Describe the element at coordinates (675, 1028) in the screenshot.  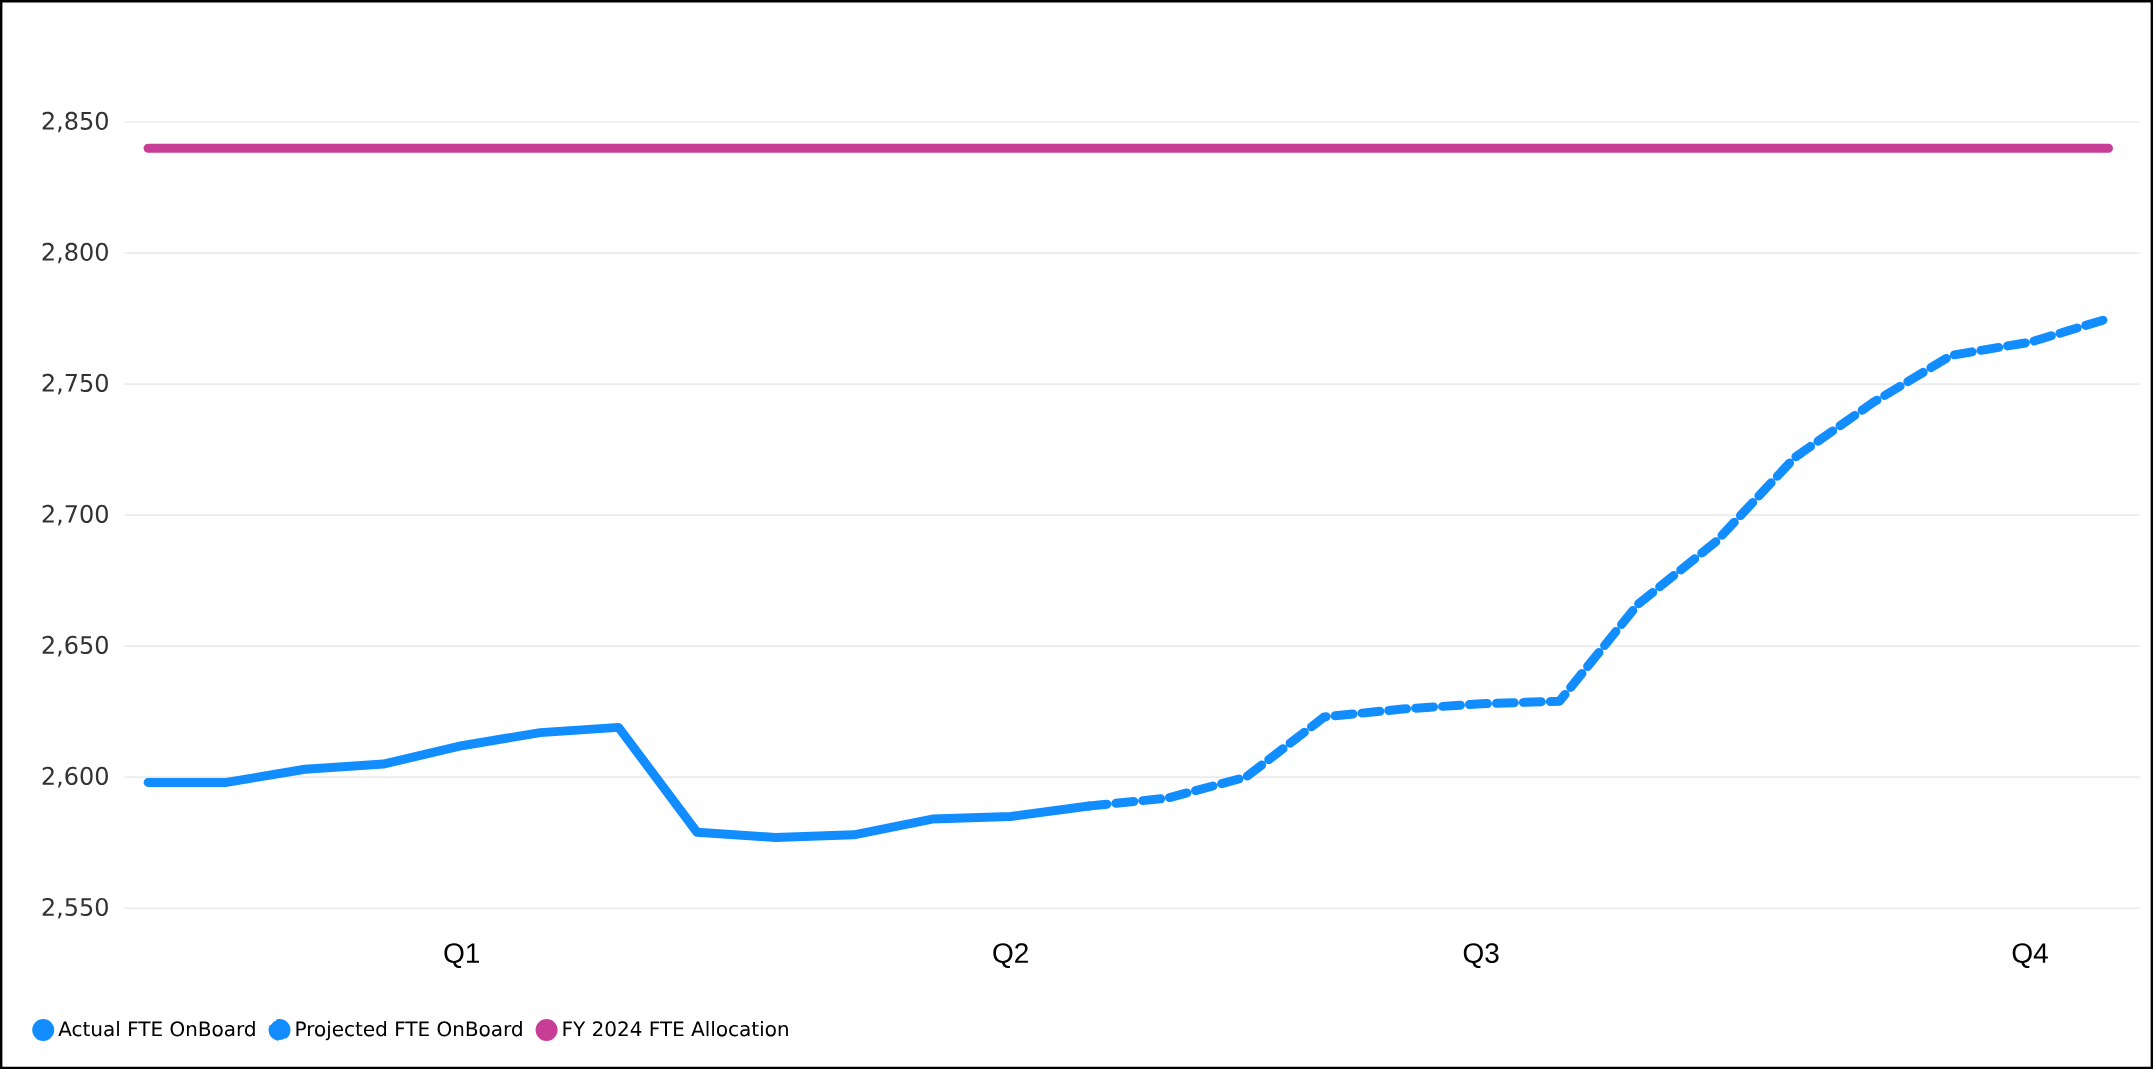
I see `legend-label: FY 2024 FTE Allocation` at that location.